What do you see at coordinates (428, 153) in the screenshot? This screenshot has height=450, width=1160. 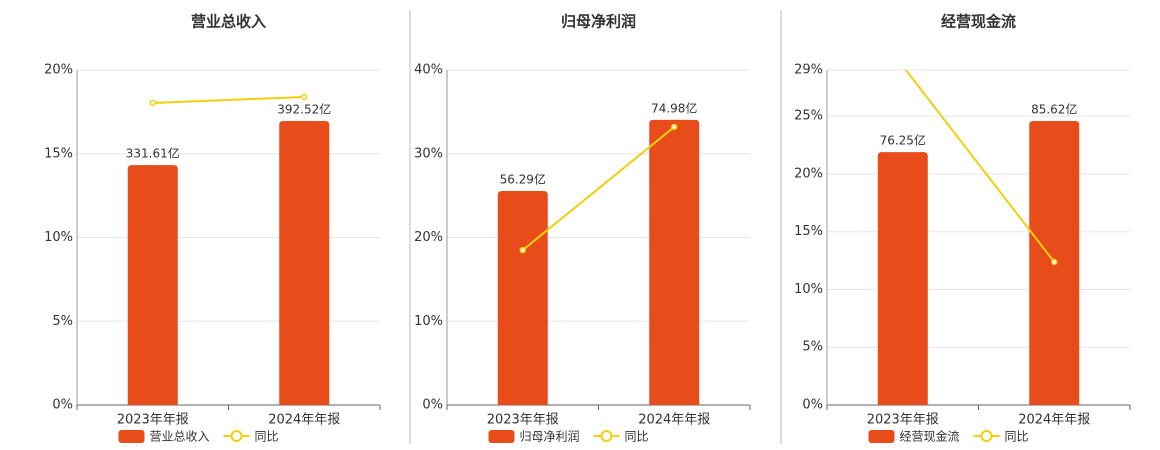 I see `y-tick-label: 30%` at bounding box center [428, 153].